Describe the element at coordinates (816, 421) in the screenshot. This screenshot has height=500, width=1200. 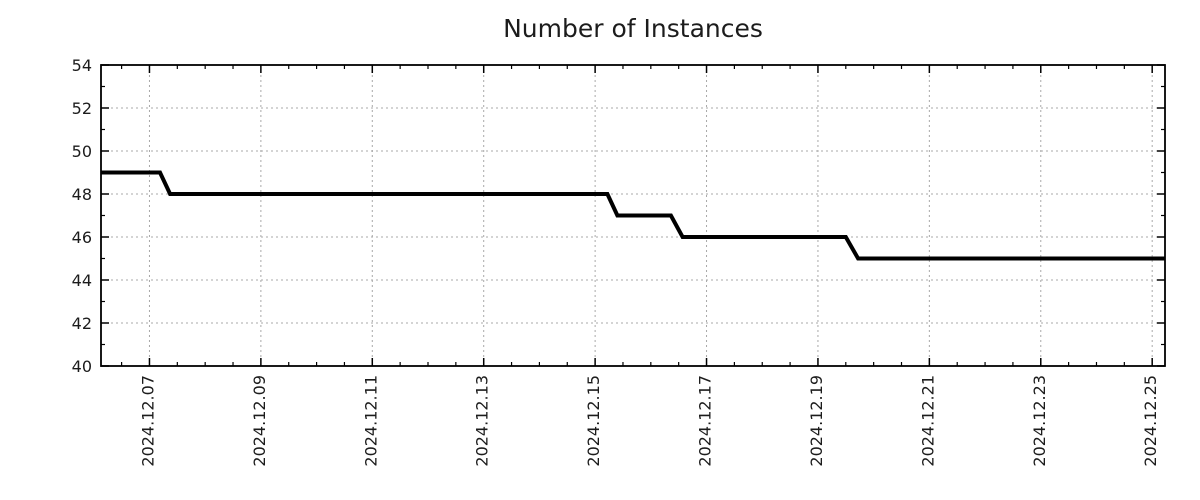
I see `x-tick-label: 2024.12.19` at that location.